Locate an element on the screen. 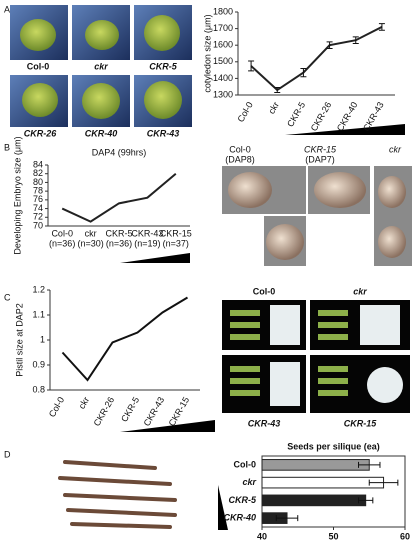 Image resolution: width=414 pixels, height=550 pixels. y-tick-label: CKR-40 is located at coordinates (239, 518).